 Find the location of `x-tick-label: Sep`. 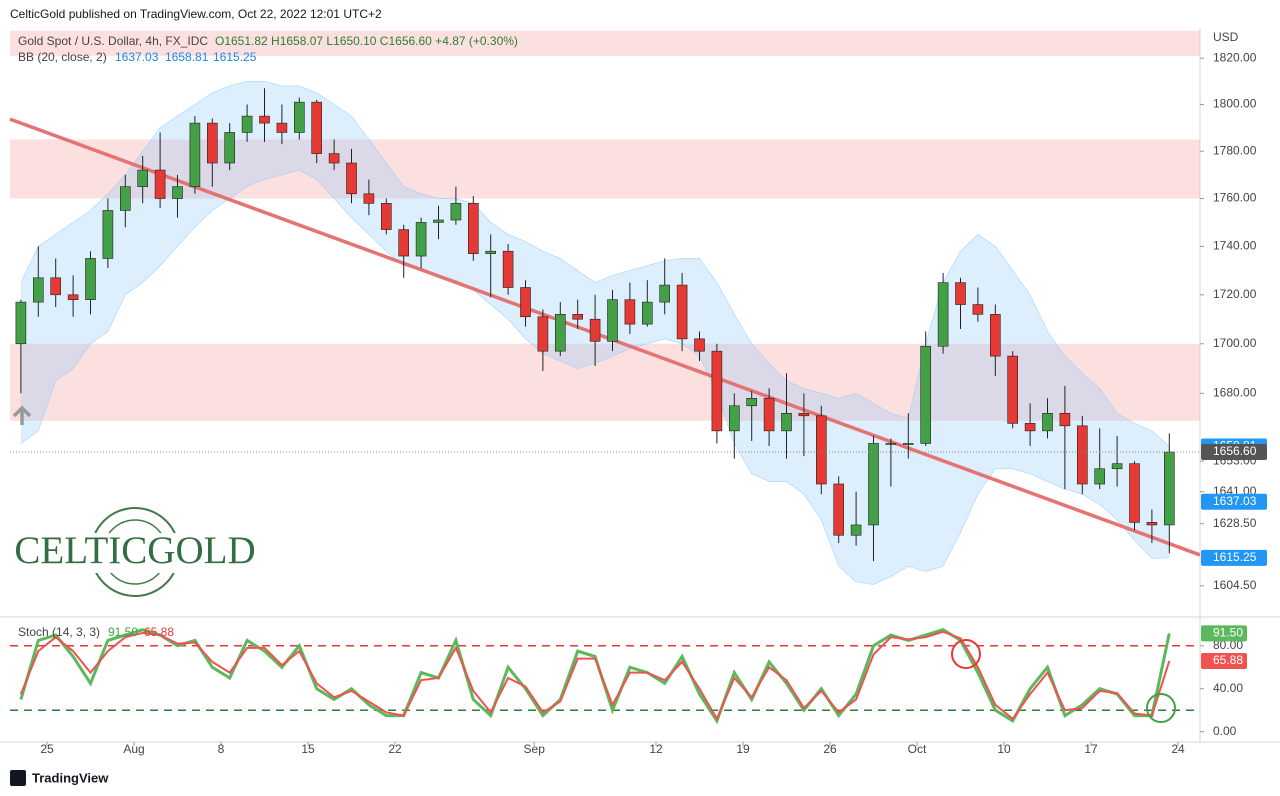

x-tick-label: Sep is located at coordinates (535, 749).